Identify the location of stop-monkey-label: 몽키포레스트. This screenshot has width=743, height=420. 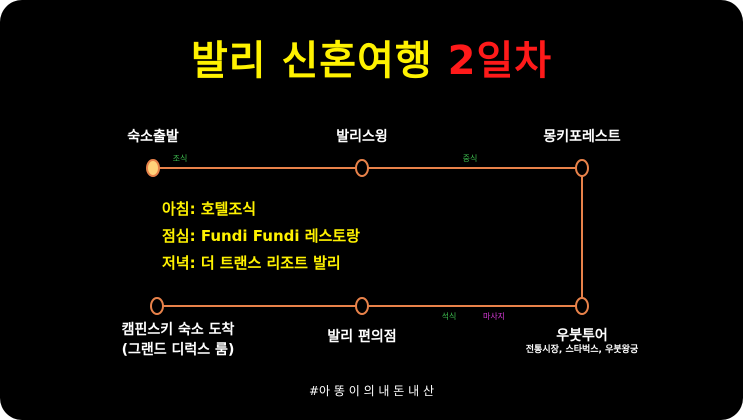
(582, 137).